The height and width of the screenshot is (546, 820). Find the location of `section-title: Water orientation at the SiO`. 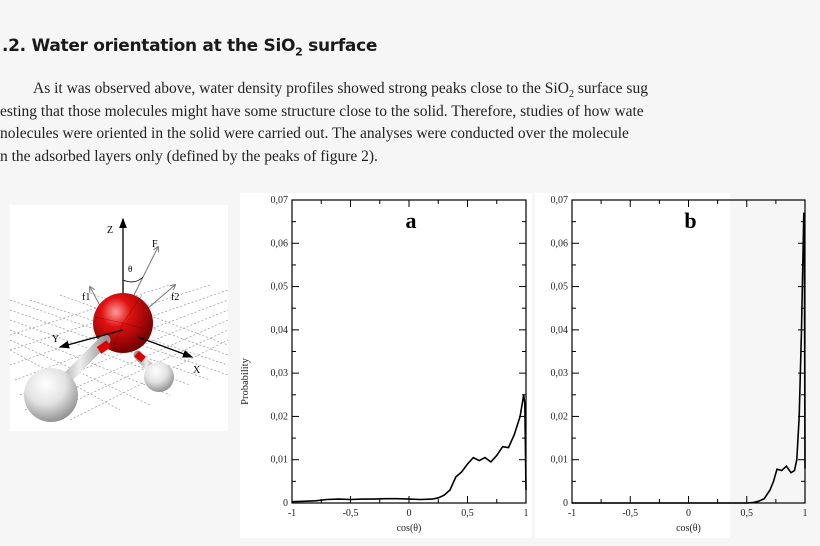

section-title: Water orientation at the SiO is located at coordinates (163, 46).